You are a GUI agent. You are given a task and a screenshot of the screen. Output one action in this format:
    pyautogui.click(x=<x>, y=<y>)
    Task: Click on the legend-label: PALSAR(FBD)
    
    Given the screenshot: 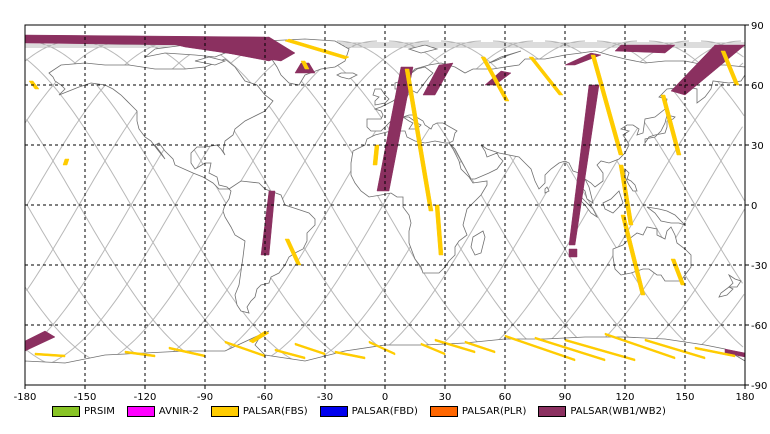 What is the action you would take?
    pyautogui.click(x=384, y=411)
    